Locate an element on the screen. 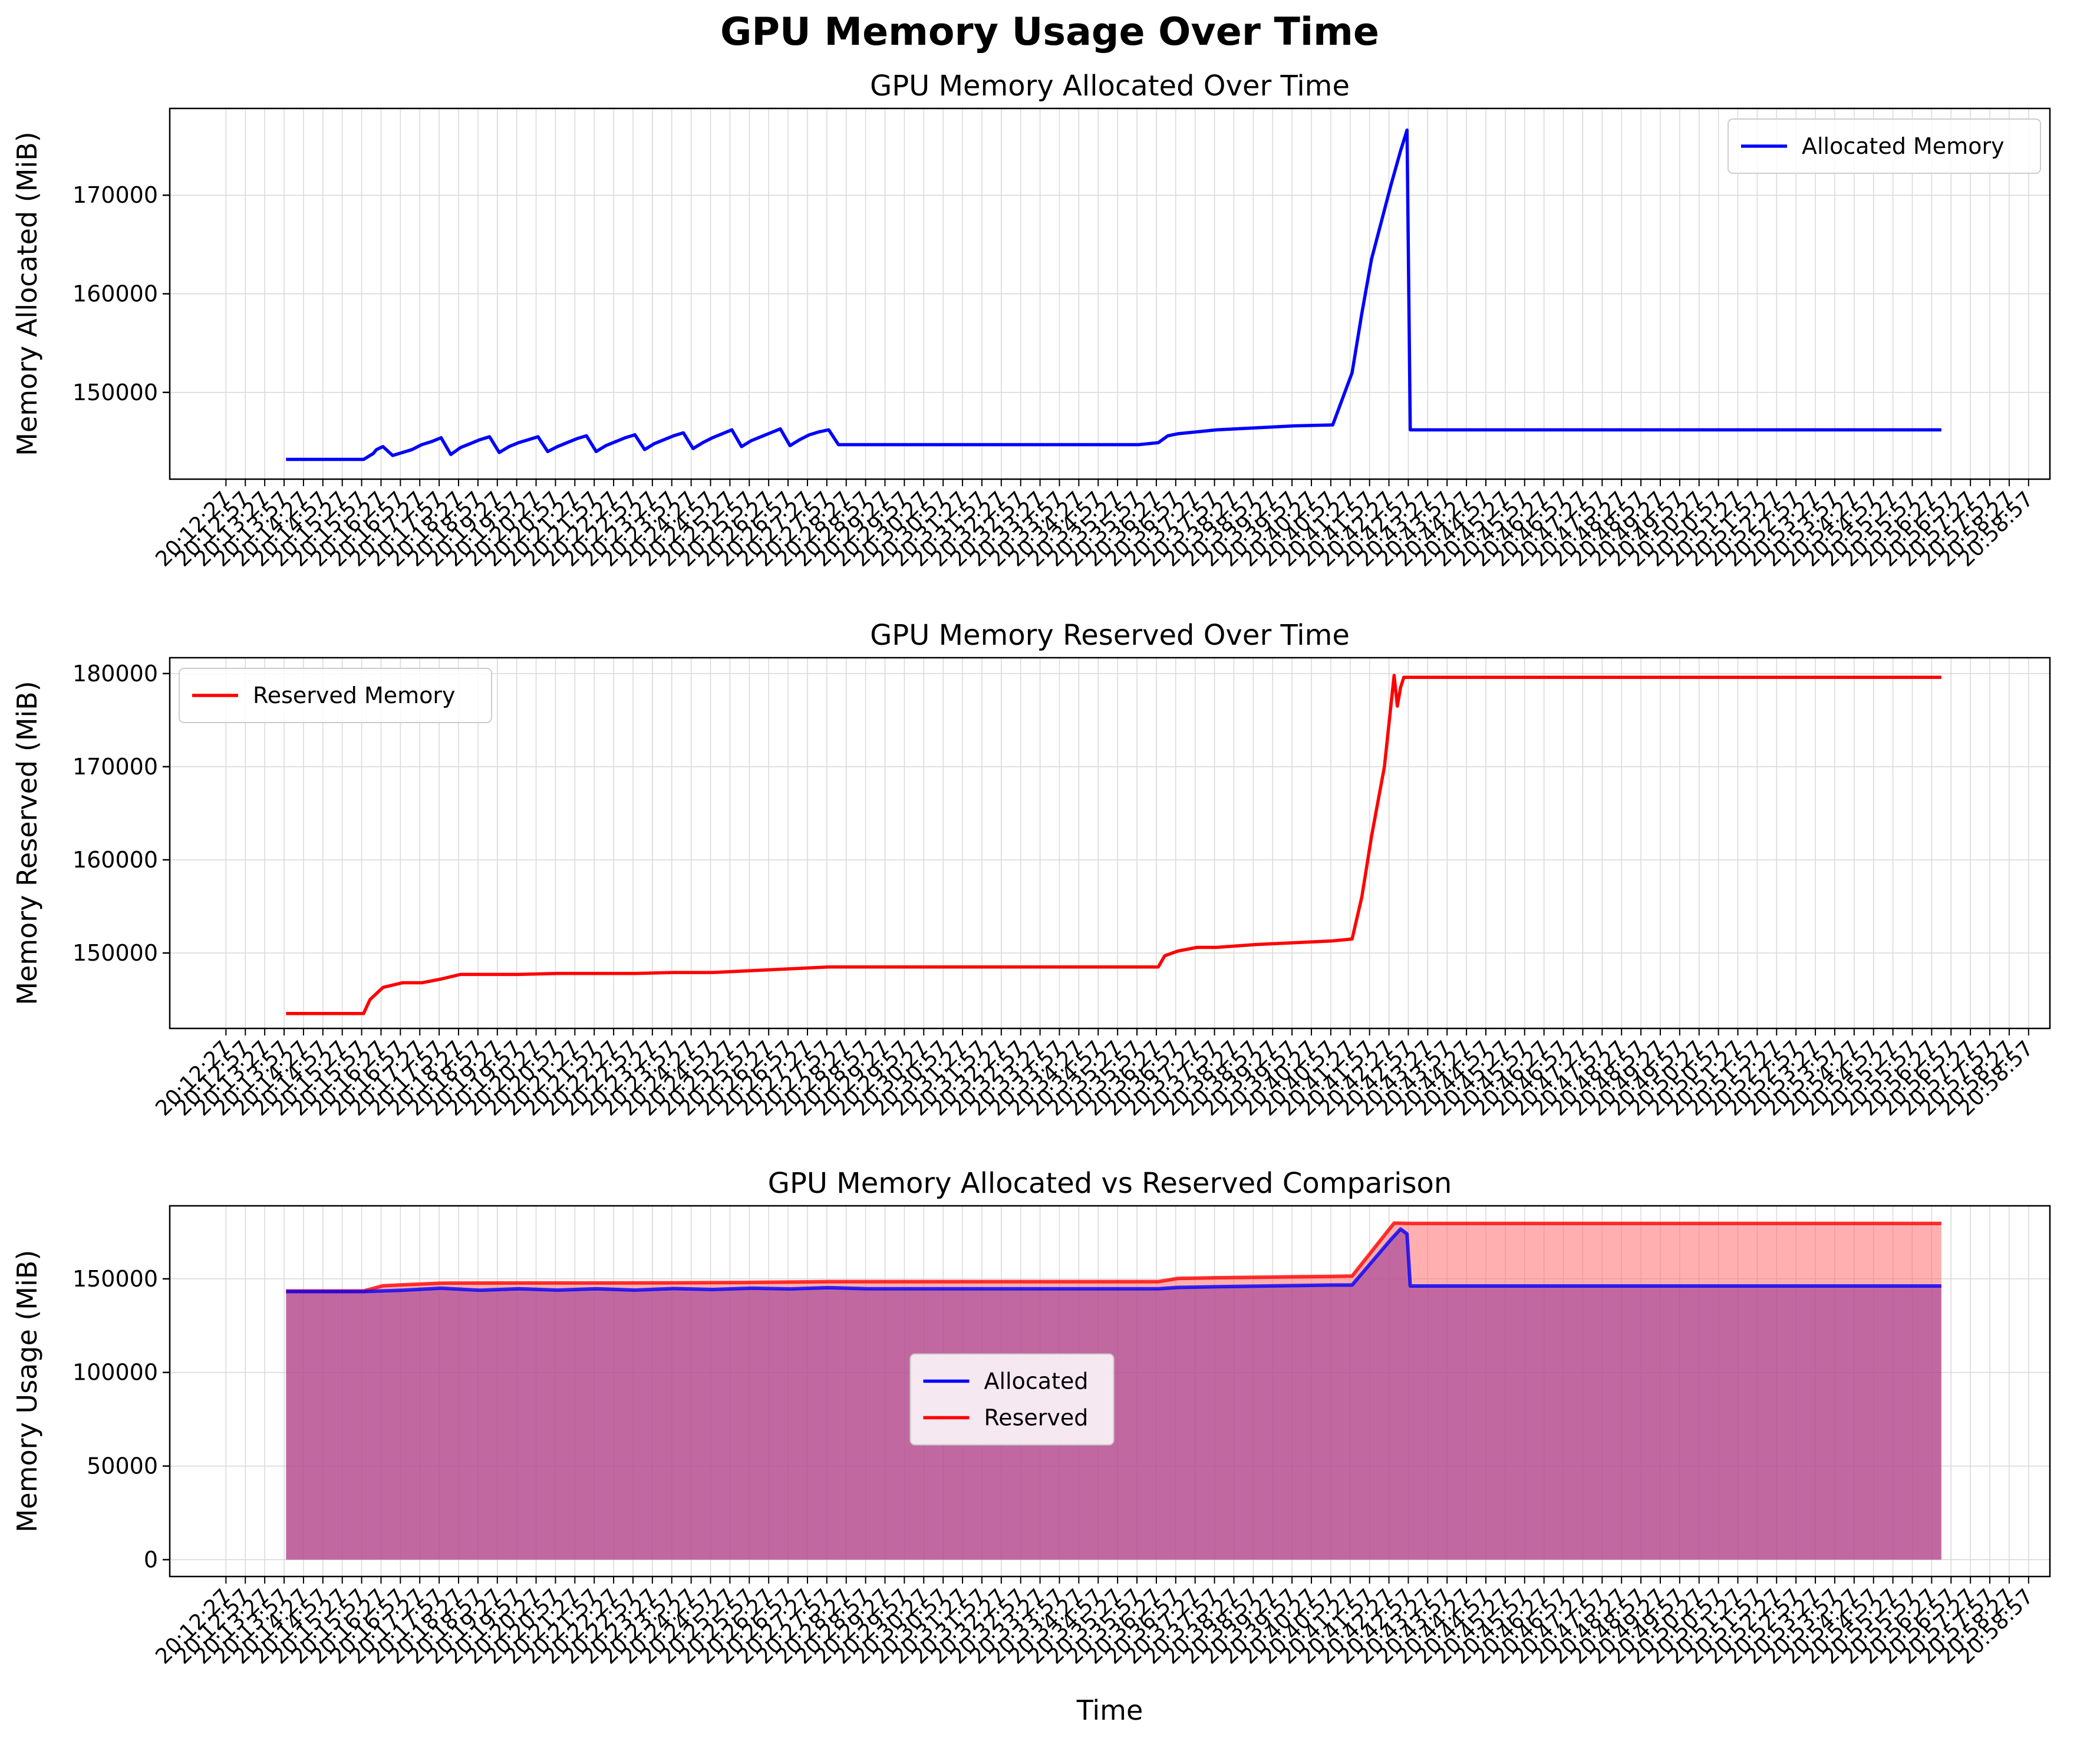 The height and width of the screenshot is (1738, 2100). allocated-chart-title: GPU Memory Allocated Over Time is located at coordinates (1110, 87).